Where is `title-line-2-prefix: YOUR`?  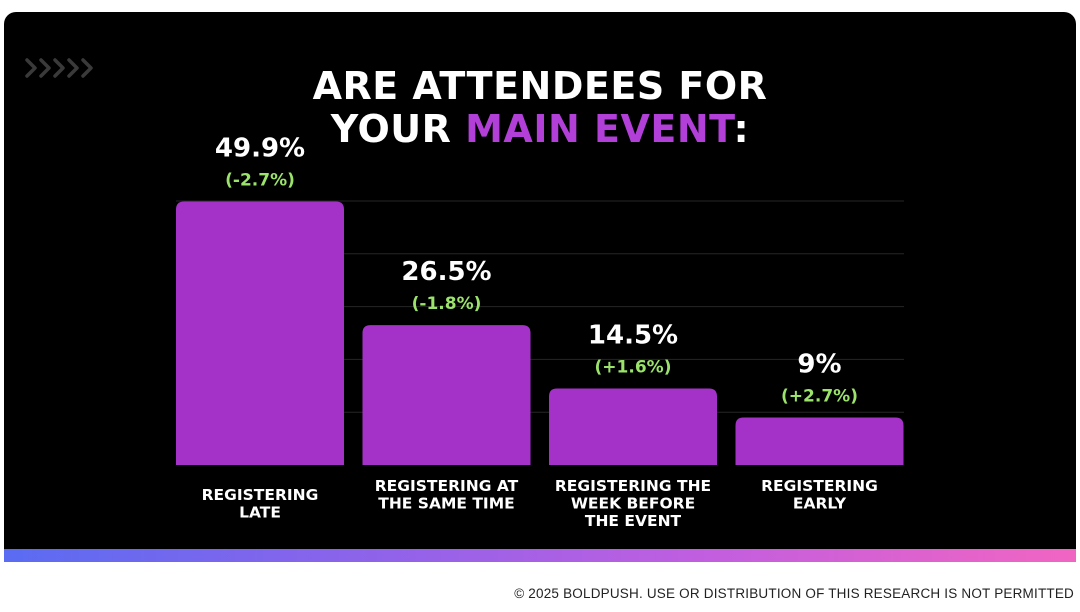 title-line-2-prefix: YOUR is located at coordinates (398, 129).